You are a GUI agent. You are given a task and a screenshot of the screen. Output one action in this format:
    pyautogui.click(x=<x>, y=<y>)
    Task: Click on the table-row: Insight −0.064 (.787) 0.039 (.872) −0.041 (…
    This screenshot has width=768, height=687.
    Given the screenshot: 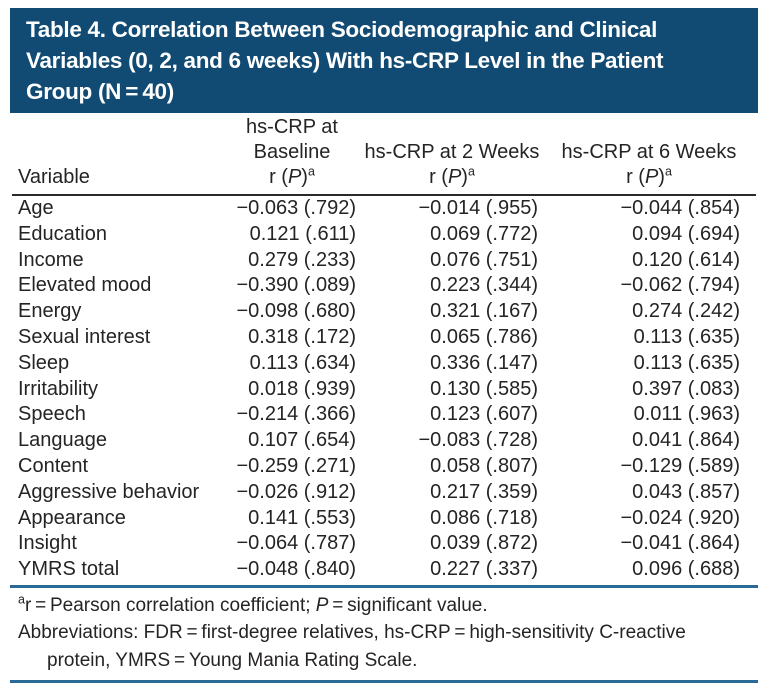 What is the action you would take?
    pyautogui.click(x=384, y=544)
    